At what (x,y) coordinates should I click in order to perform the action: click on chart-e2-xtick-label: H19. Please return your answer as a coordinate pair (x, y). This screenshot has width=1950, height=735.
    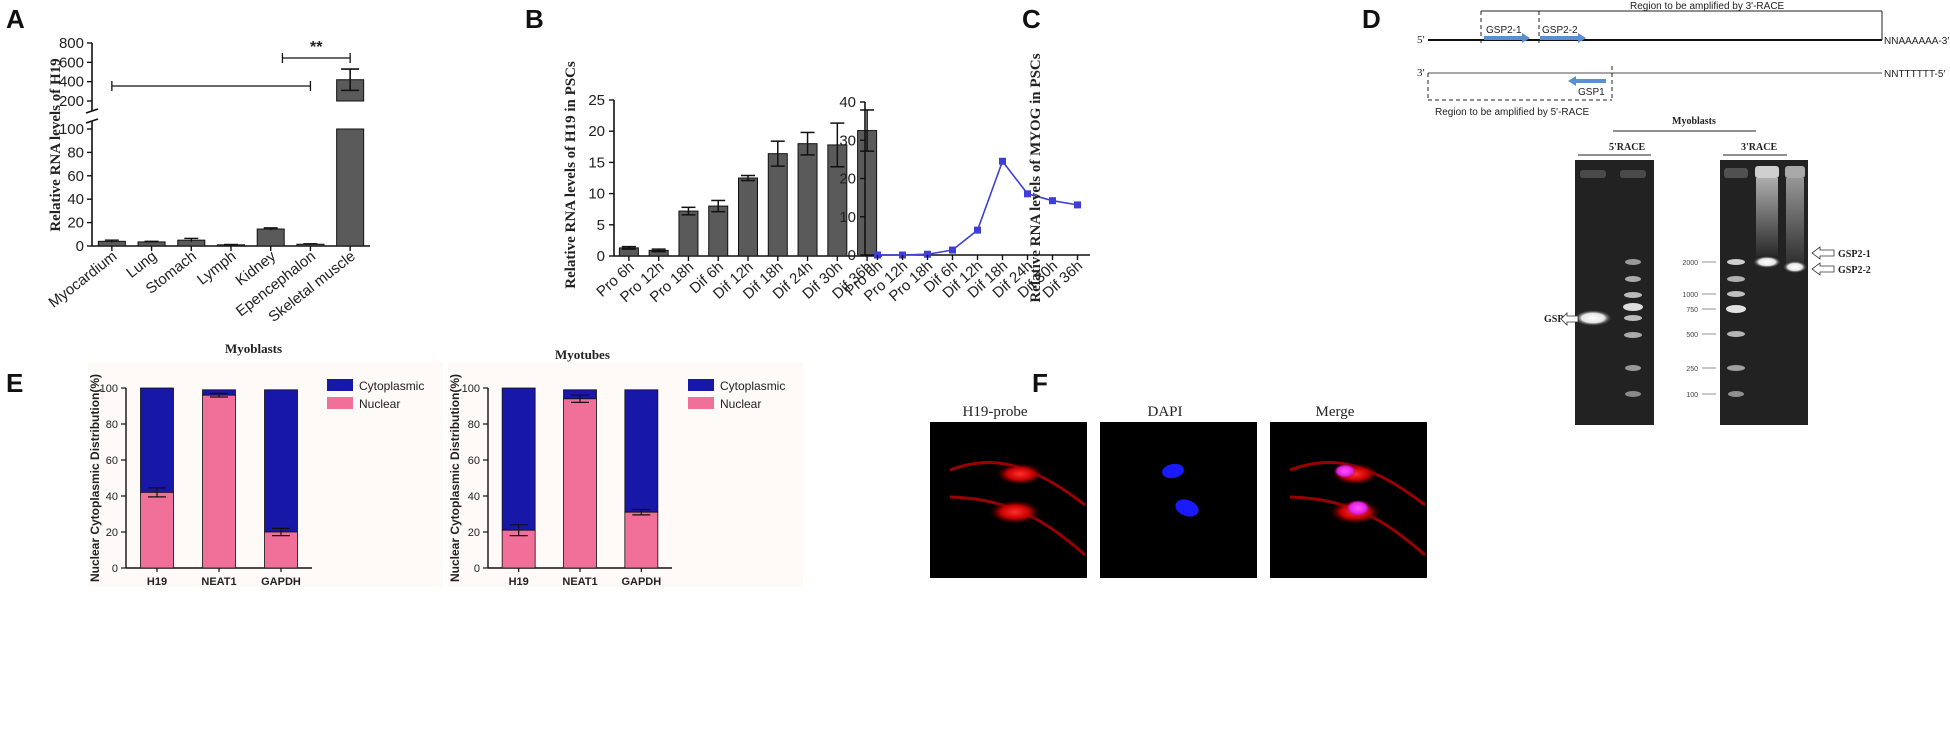
    Looking at the image, I should click on (519, 582).